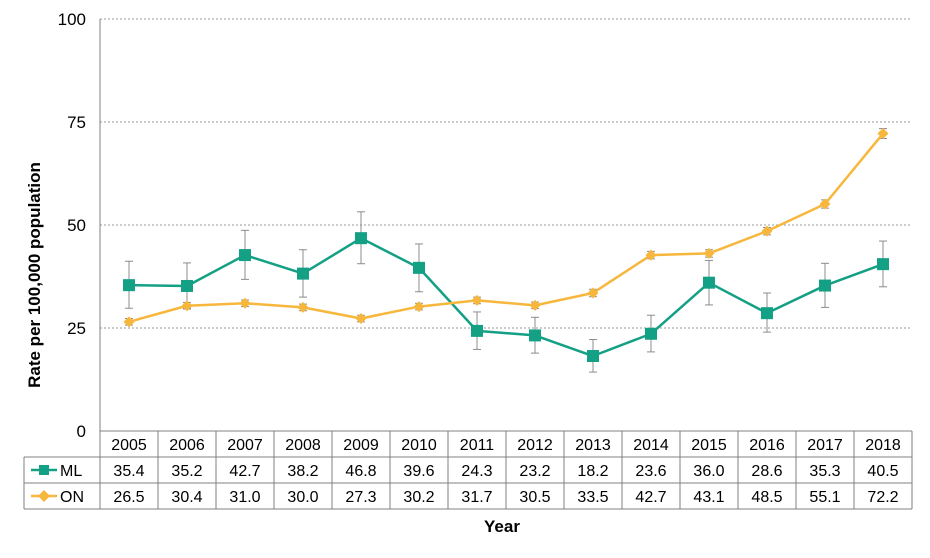 Image resolution: width=930 pixels, height=558 pixels. I want to click on x-tick-label: 2006, so click(187, 445).